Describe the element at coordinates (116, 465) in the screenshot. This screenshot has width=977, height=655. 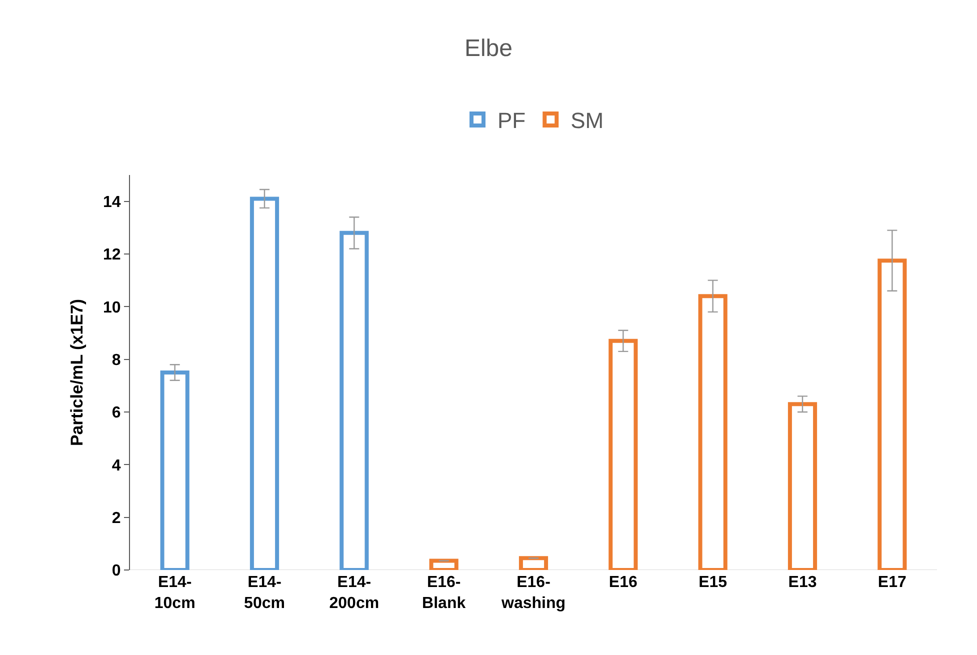
I see `y-tick-label: 4` at that location.